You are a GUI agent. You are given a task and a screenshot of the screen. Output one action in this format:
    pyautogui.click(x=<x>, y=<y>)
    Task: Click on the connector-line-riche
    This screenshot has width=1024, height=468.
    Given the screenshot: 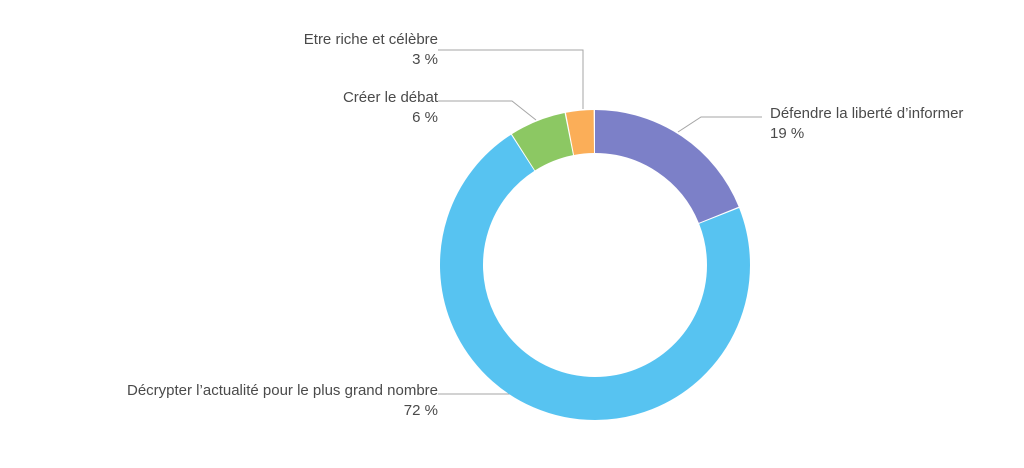 What is the action you would take?
    pyautogui.click(x=511, y=79)
    